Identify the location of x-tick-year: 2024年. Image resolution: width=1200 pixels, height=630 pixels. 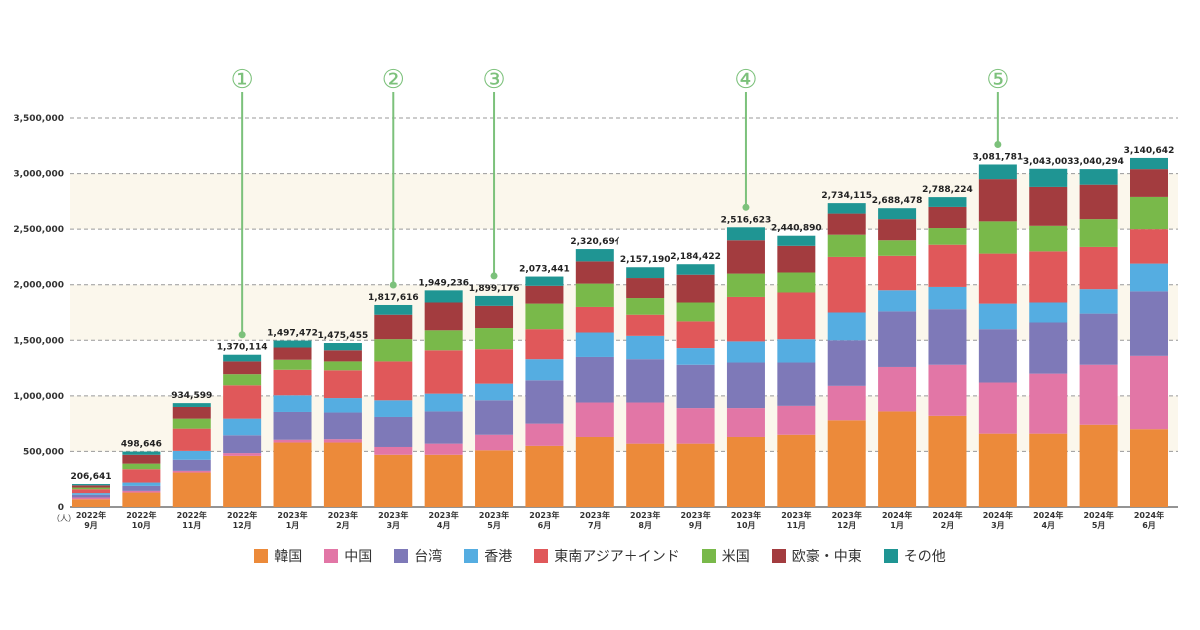
(1048, 515).